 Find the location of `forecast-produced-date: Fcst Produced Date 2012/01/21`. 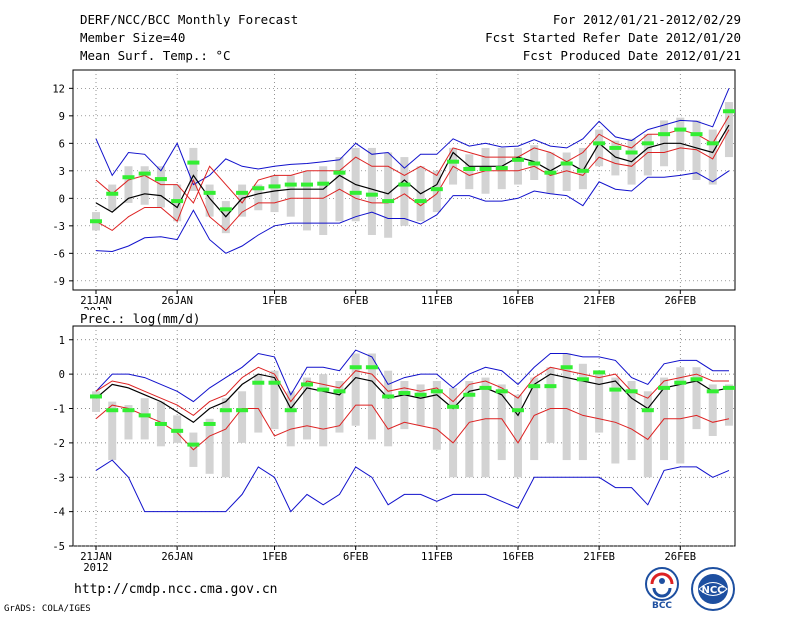

forecast-produced-date: Fcst Produced Date 2012/01/21 is located at coordinates (631, 55).